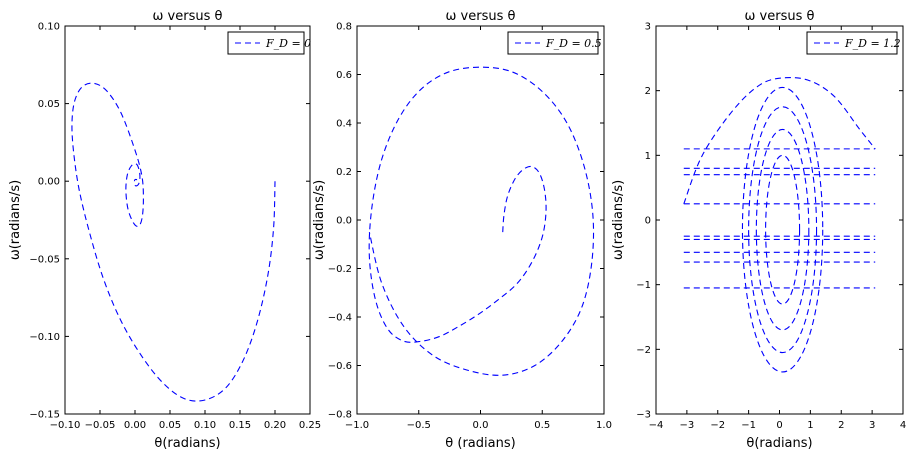  What do you see at coordinates (748, 425) in the screenshot?
I see `x-tick-label: −1` at bounding box center [748, 425].